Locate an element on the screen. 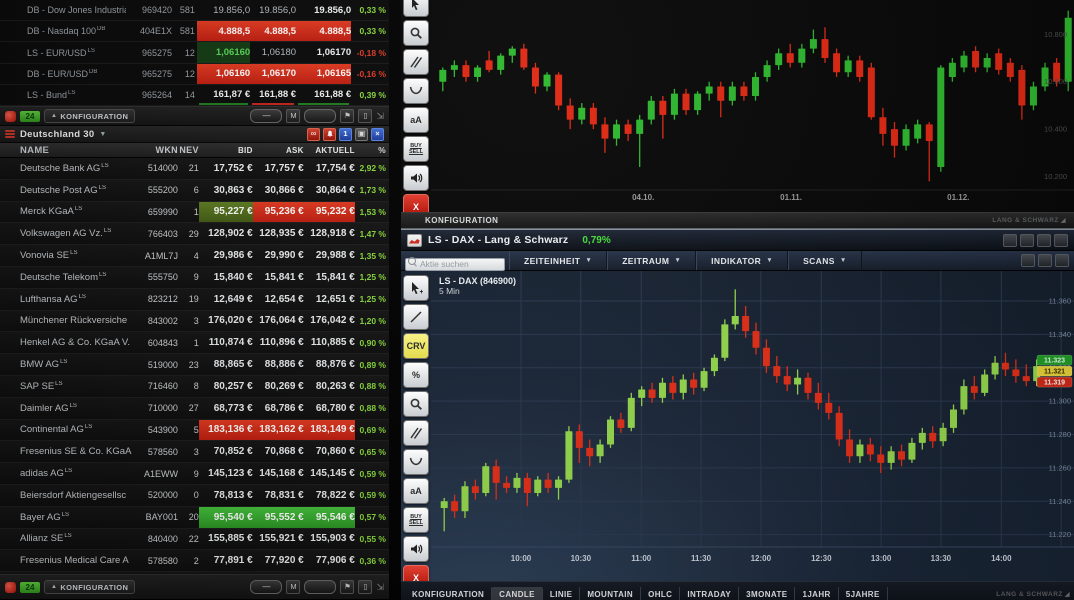  col-nev: NEV is located at coordinates (189, 150).